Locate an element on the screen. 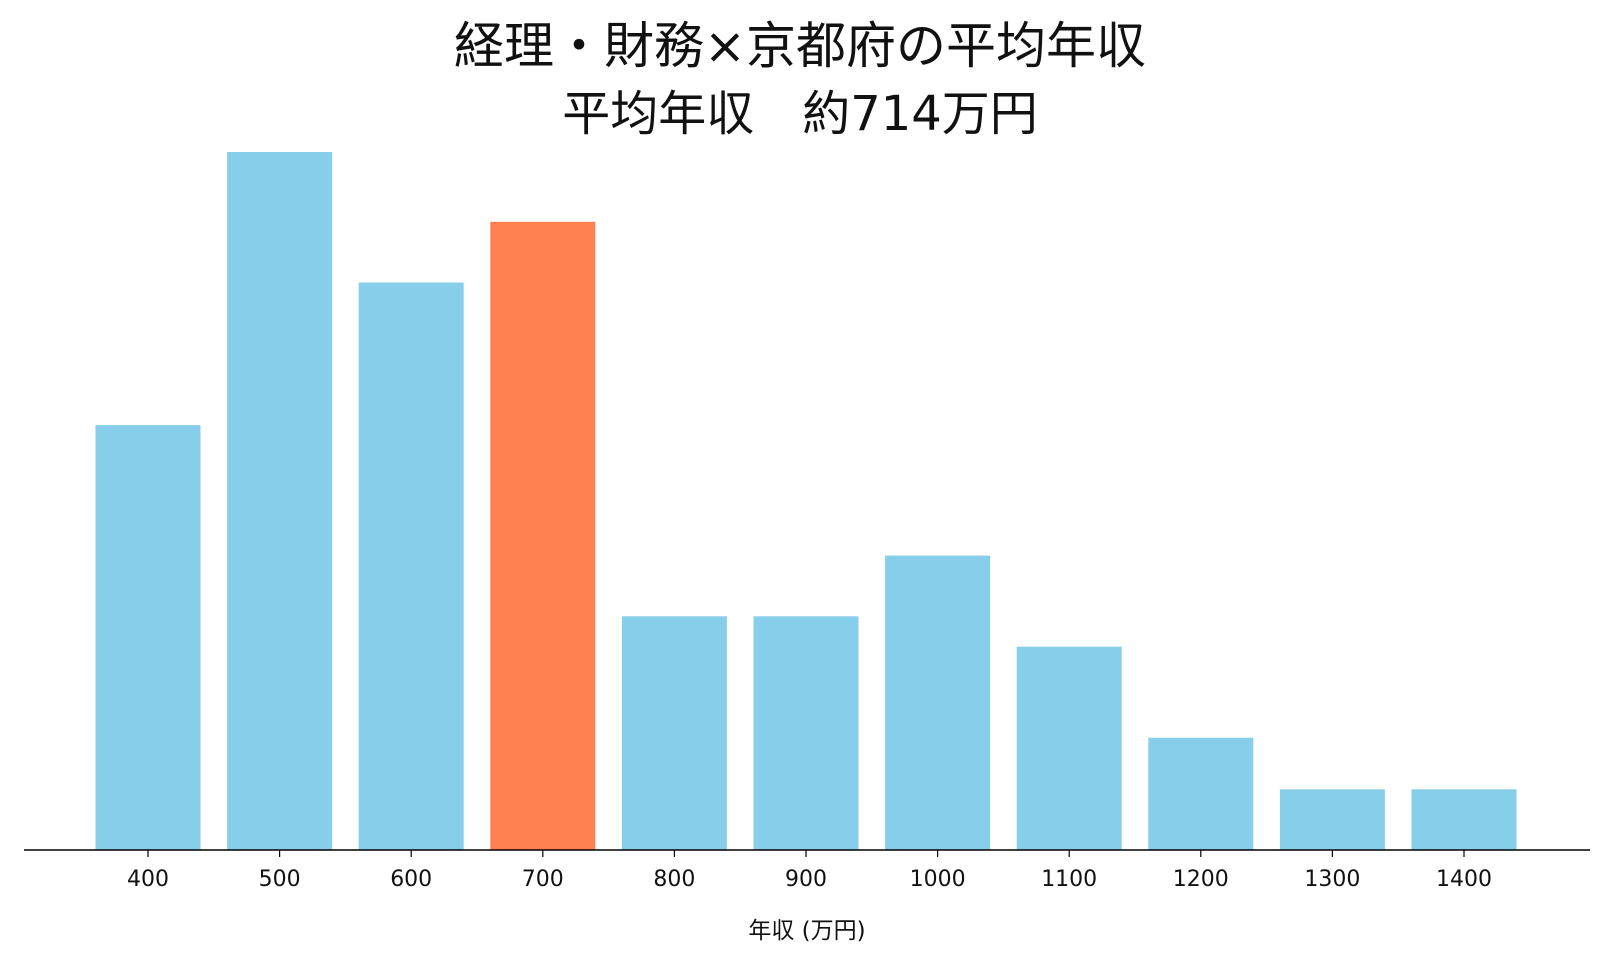  x-tick-label-800: 800 is located at coordinates (674, 879).